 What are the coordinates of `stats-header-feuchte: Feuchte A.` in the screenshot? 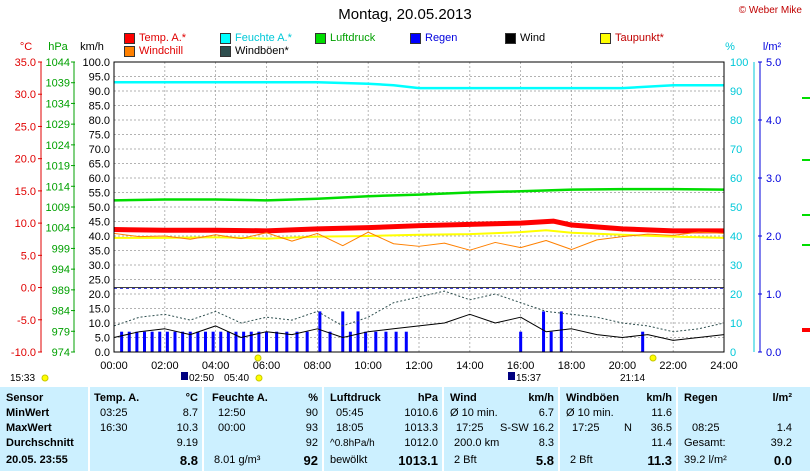 It's located at (240, 398).